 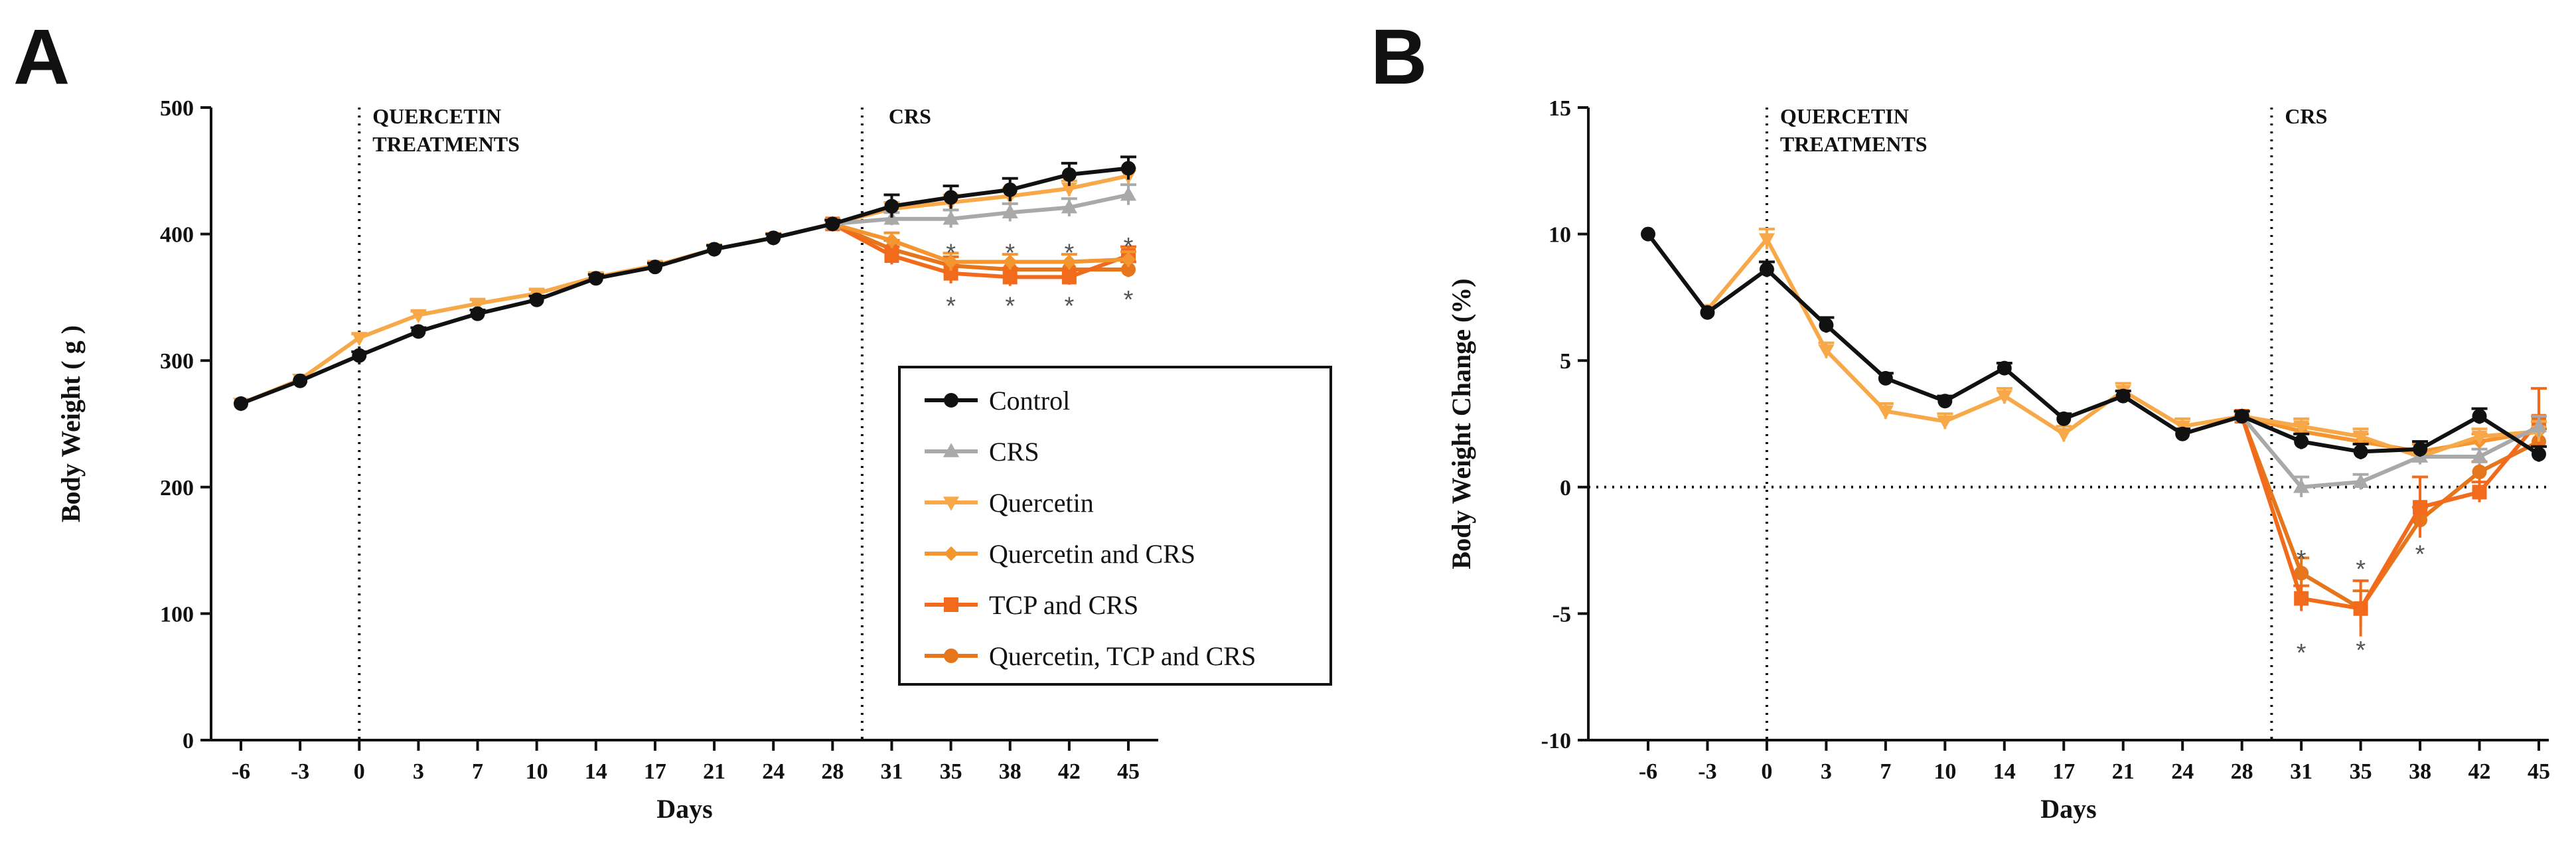 What do you see at coordinates (2063, 771) in the screenshot?
I see `panel-b-x-tick-label: 17` at bounding box center [2063, 771].